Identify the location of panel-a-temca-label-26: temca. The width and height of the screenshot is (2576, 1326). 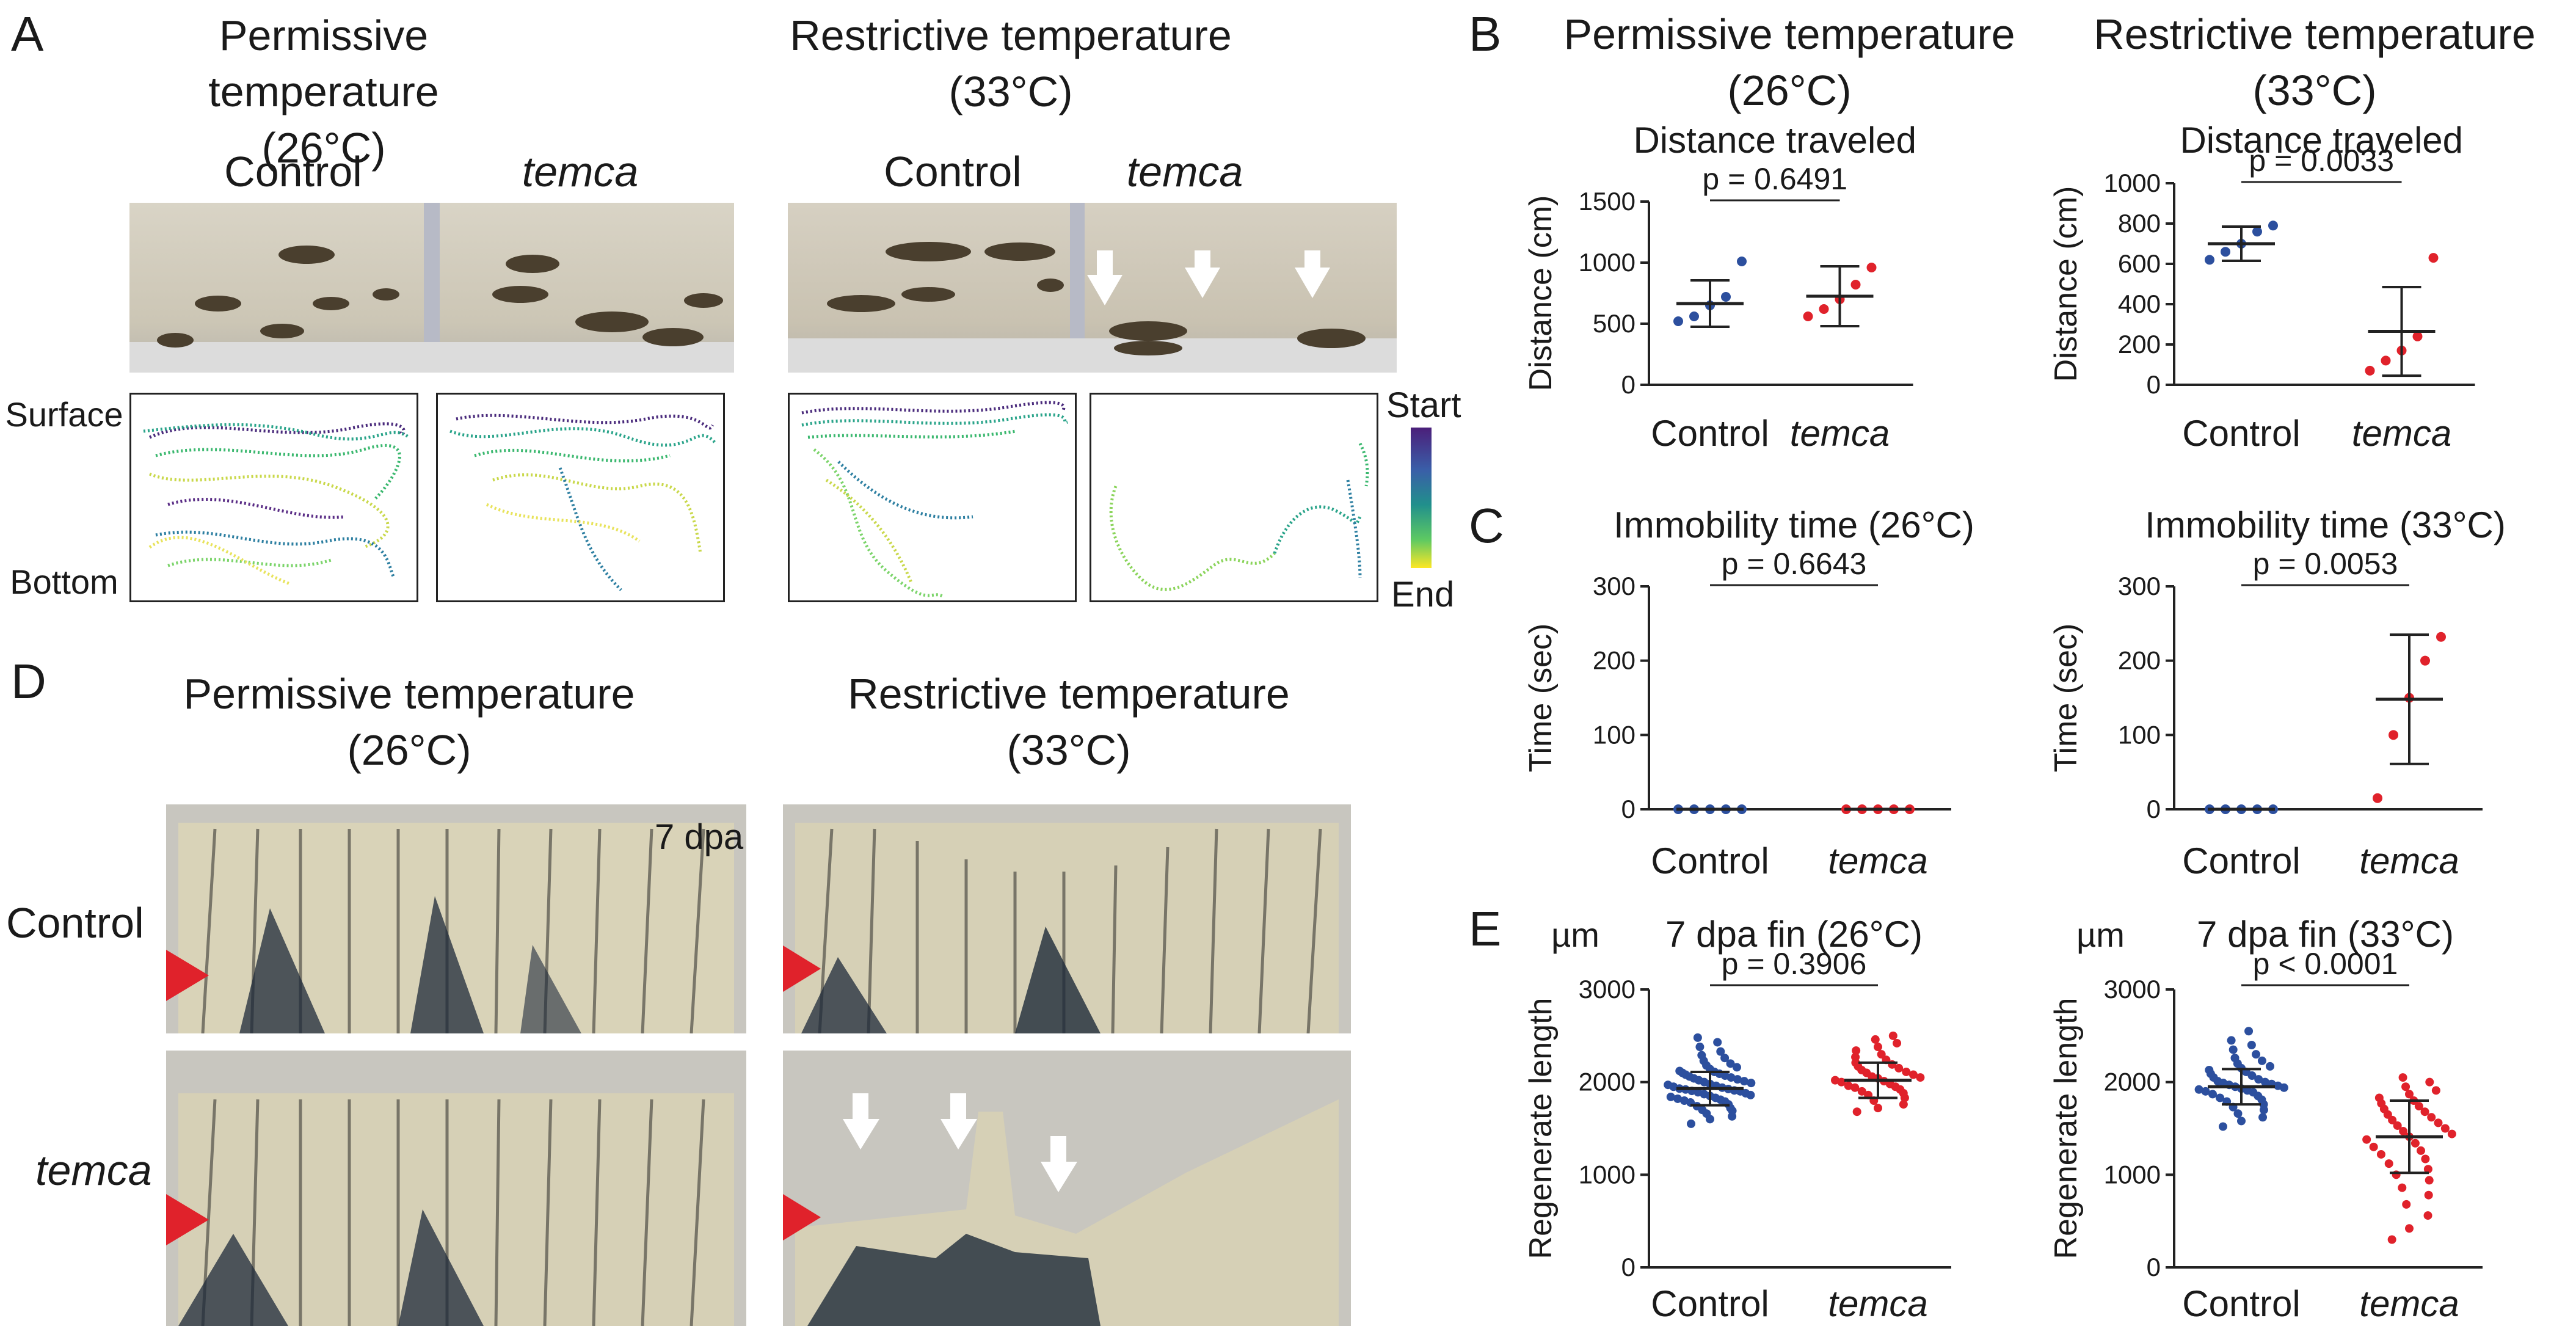
(580, 171).